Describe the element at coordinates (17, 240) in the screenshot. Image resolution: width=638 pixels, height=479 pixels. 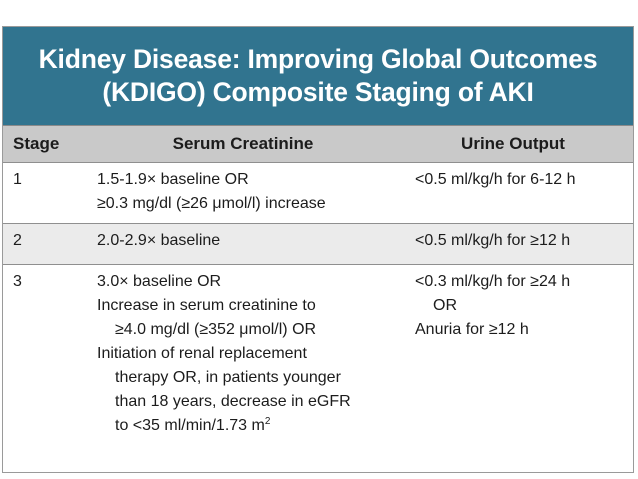
I see `stage-cell: 2` at that location.